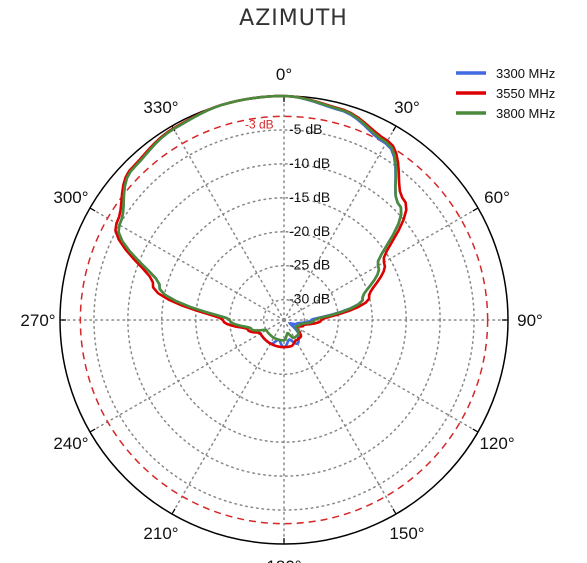 This screenshot has height=563, width=587. Describe the element at coordinates (293, 18) in the screenshot. I see `chart-title: AZIMUTH` at that location.